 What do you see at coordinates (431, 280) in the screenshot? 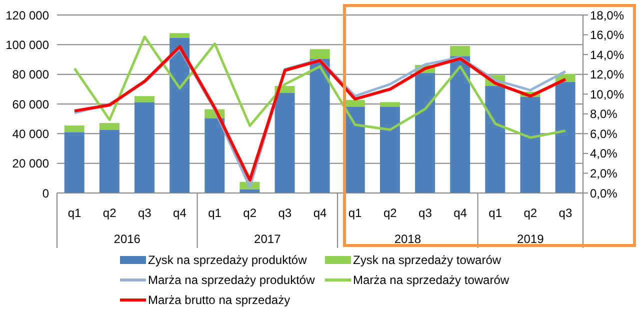
I see `legend-label: Marża na sprzedaży towarów` at bounding box center [431, 280].